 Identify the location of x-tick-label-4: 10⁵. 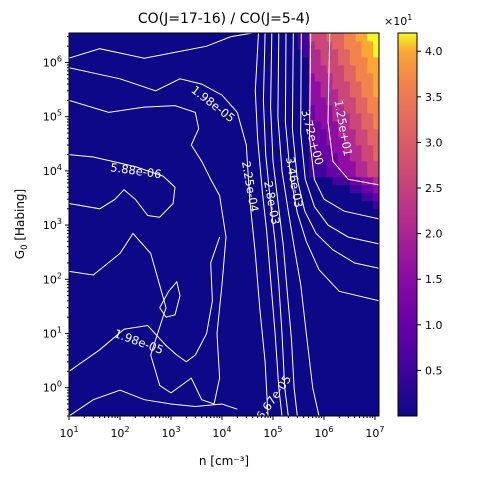
(272, 432).